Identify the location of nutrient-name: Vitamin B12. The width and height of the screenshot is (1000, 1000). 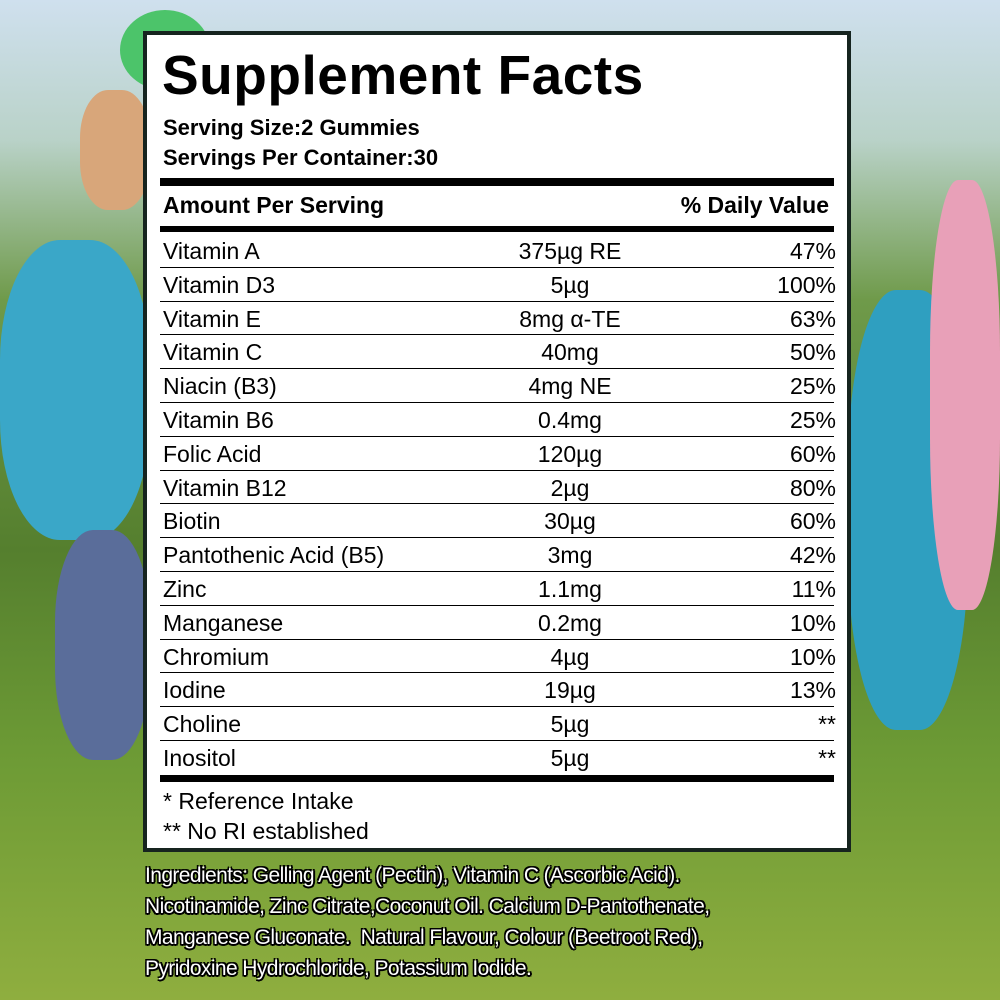
(225, 487).